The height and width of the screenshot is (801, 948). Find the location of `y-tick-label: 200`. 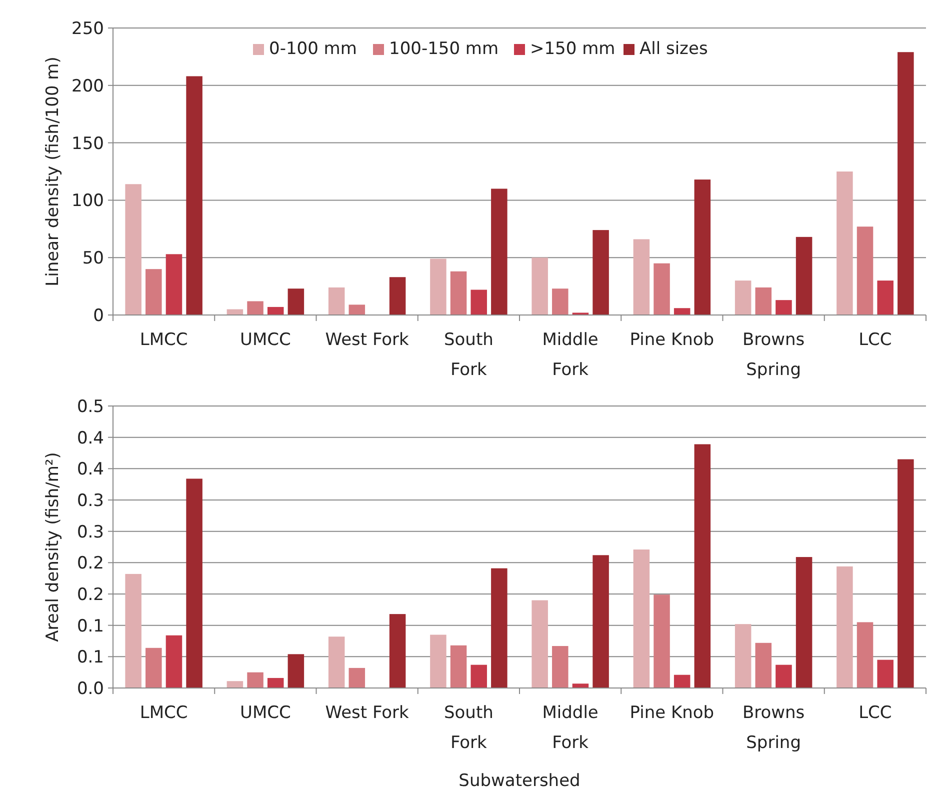

y-tick-label: 200 is located at coordinates (88, 86).